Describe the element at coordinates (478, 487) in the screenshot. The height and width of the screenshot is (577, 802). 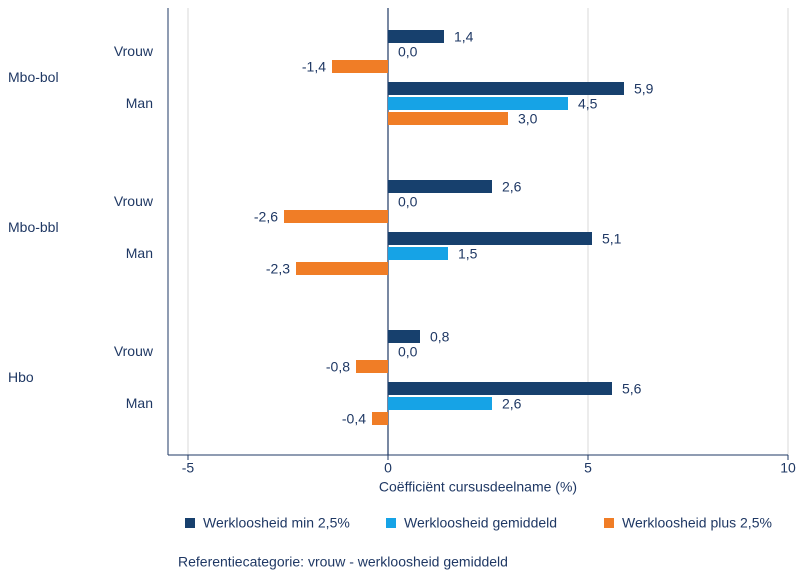
I see `x-axis-label: Coëfficiënt cursusdeelname (%)` at that location.